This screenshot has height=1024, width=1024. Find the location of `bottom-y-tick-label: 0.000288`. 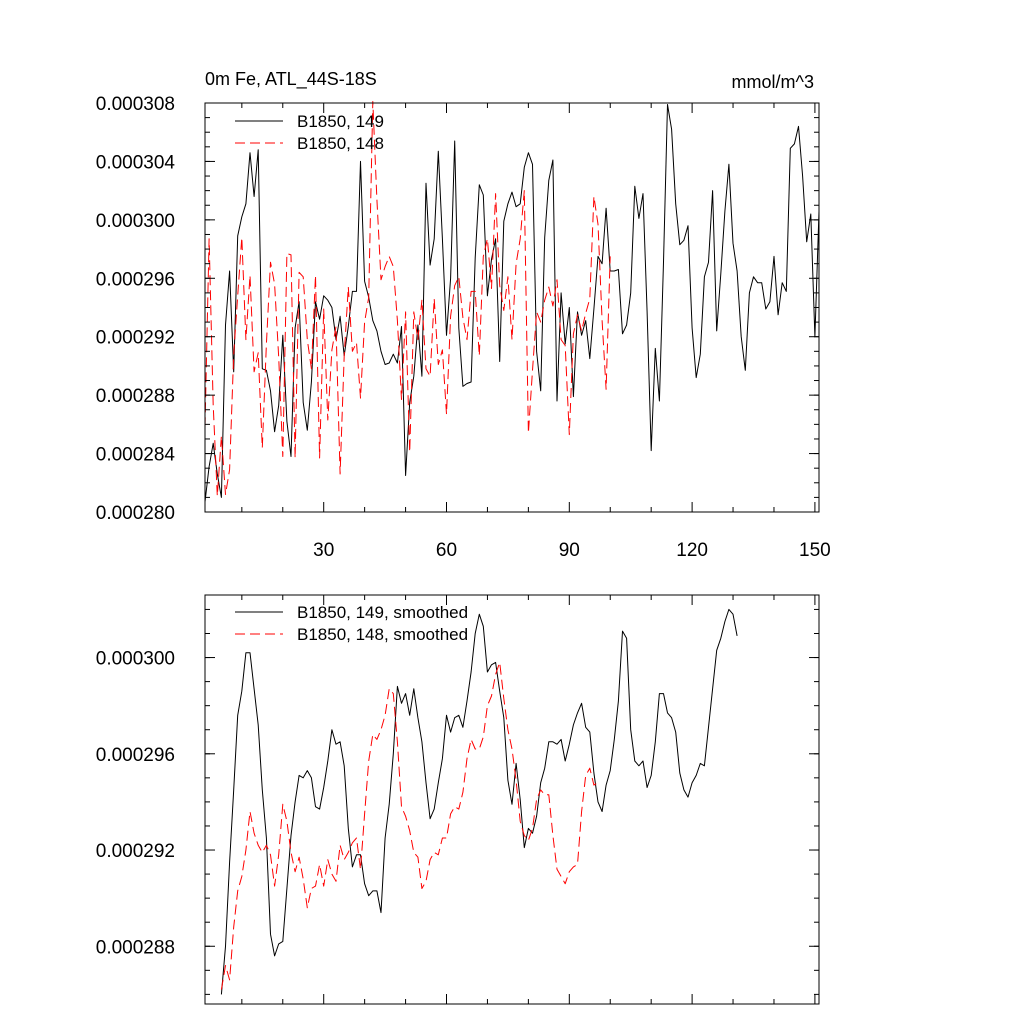

bottom-y-tick-label: 0.000288 is located at coordinates (135, 947).